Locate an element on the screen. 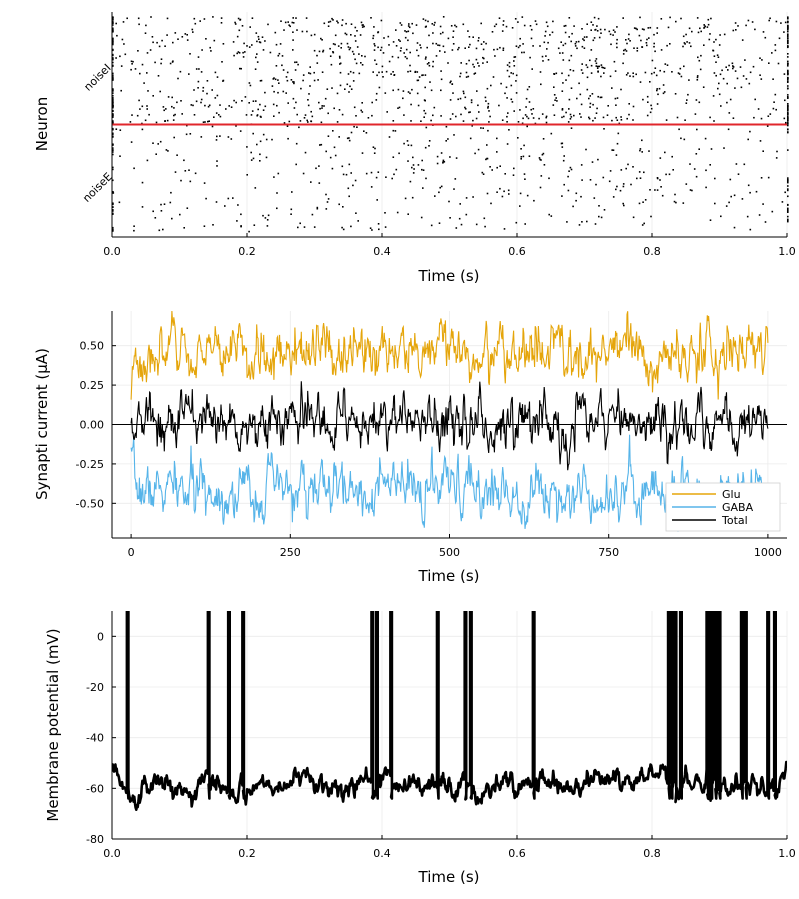  raster-xtick-1: 0.2 is located at coordinates (247, 251).